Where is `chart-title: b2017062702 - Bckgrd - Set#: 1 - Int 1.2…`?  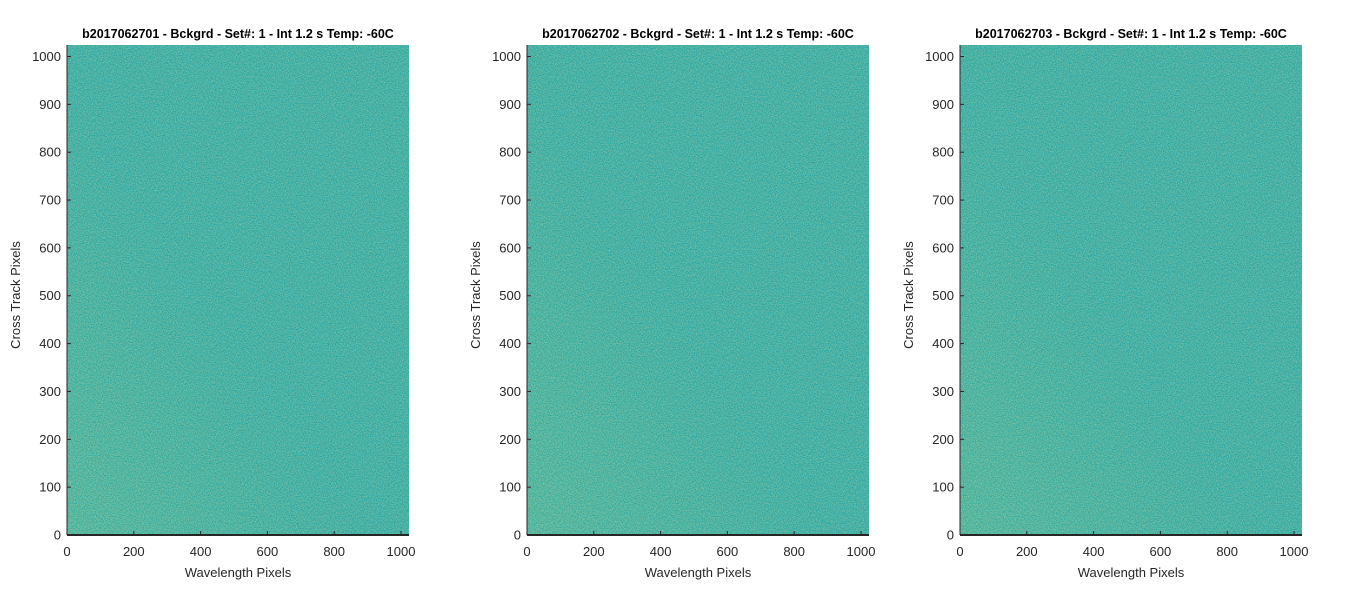 chart-title: b2017062702 - Bckgrd - Set#: 1 - Int 1.2… is located at coordinates (698, 34).